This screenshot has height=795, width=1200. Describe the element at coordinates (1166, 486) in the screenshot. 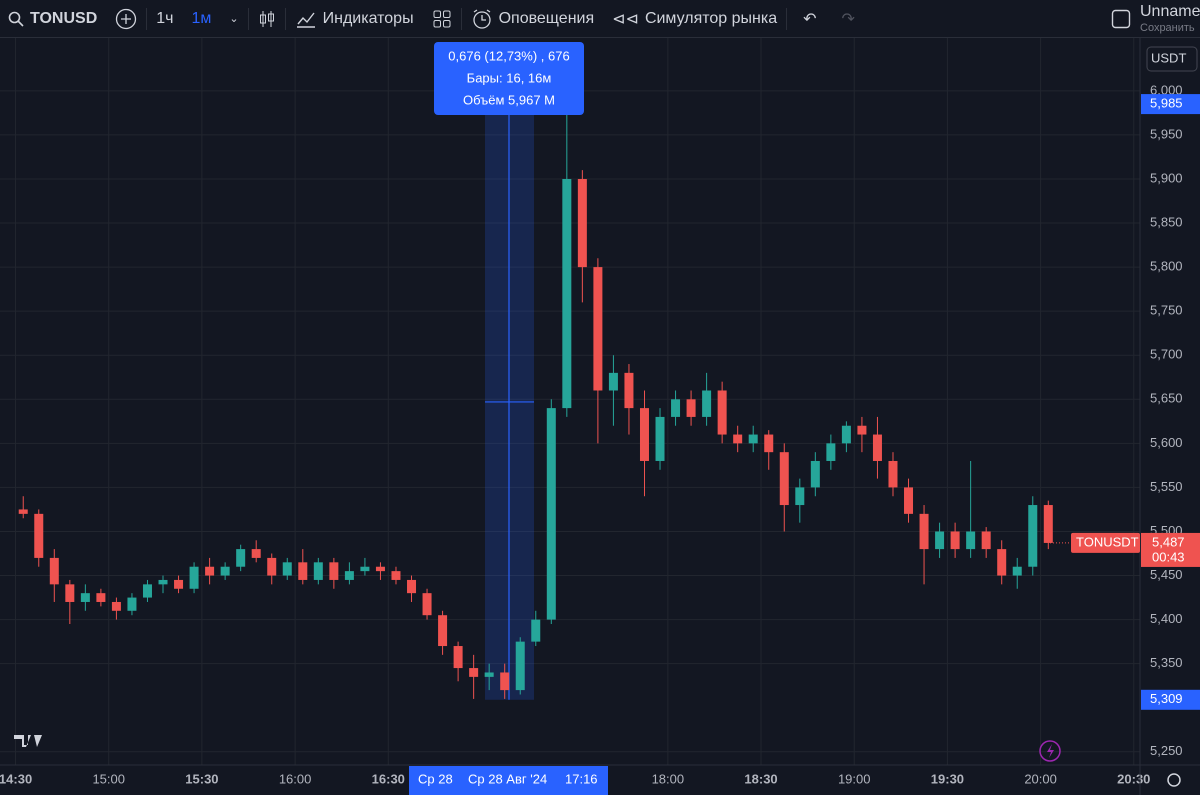

I see `y-tick-label: 5,550` at that location.